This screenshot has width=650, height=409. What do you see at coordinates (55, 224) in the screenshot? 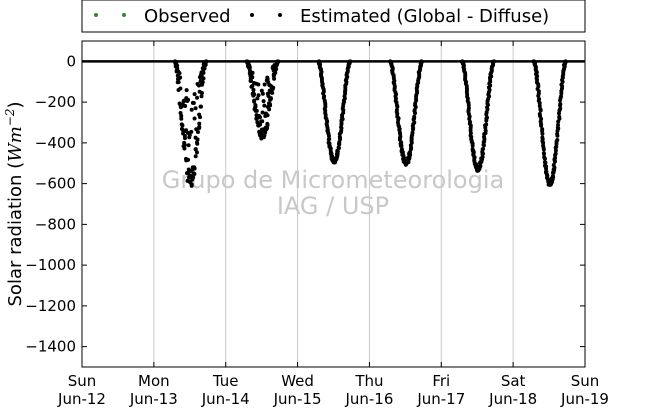
I see `y-tick-label: −800` at bounding box center [55, 224].